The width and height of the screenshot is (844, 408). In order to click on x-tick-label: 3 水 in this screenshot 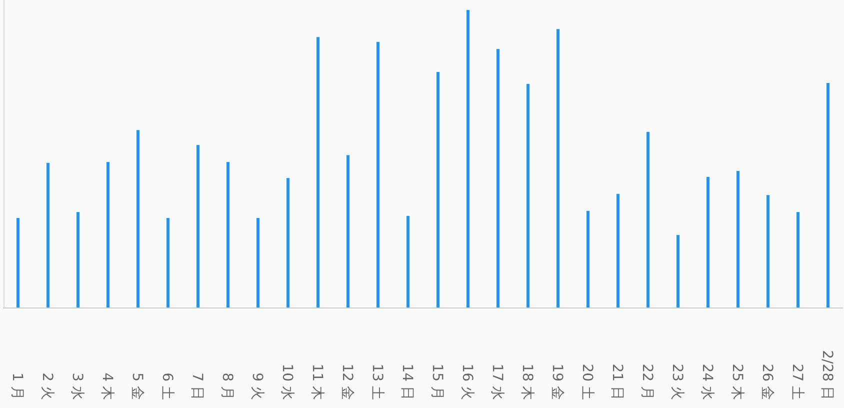, I will do `click(77, 386)`.